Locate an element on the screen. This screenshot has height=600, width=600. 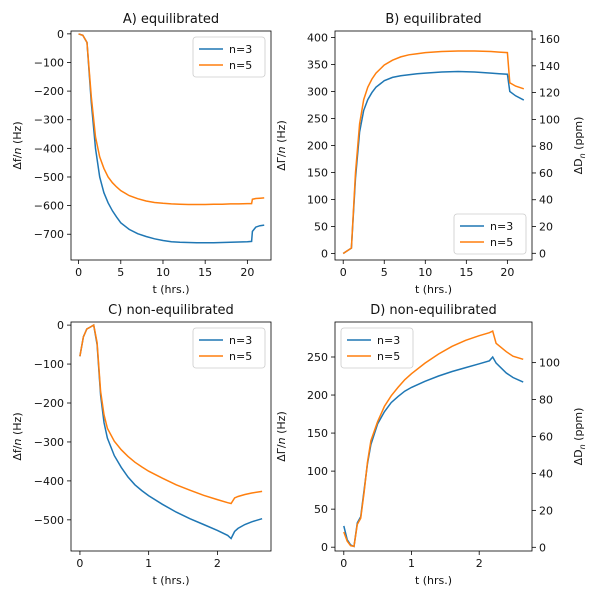
y-tick-label: 350 is located at coordinates (317, 64).